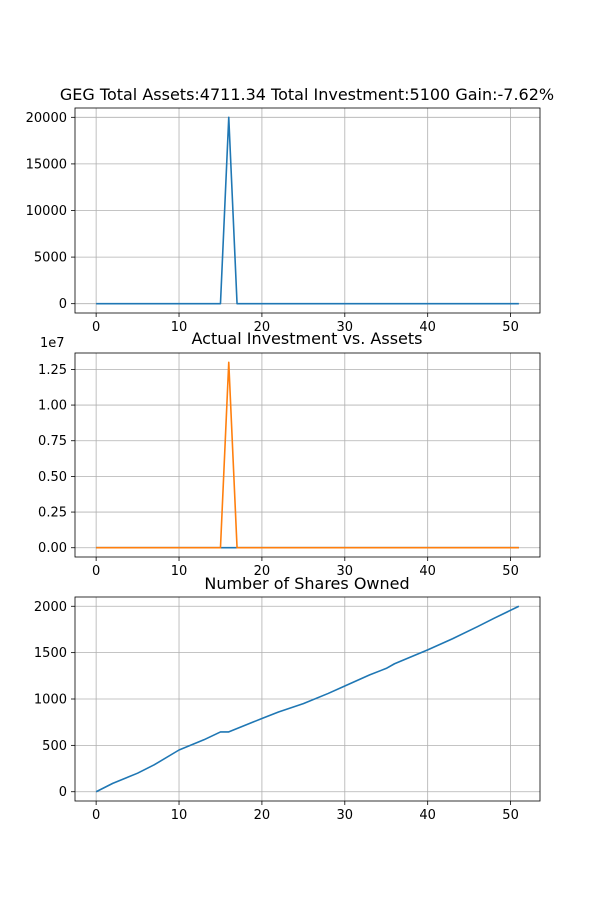 Image resolution: width=600 pixels, height=900 pixels. What do you see at coordinates (52, 513) in the screenshot?
I see `y-tick-label: 0.25` at bounding box center [52, 513].